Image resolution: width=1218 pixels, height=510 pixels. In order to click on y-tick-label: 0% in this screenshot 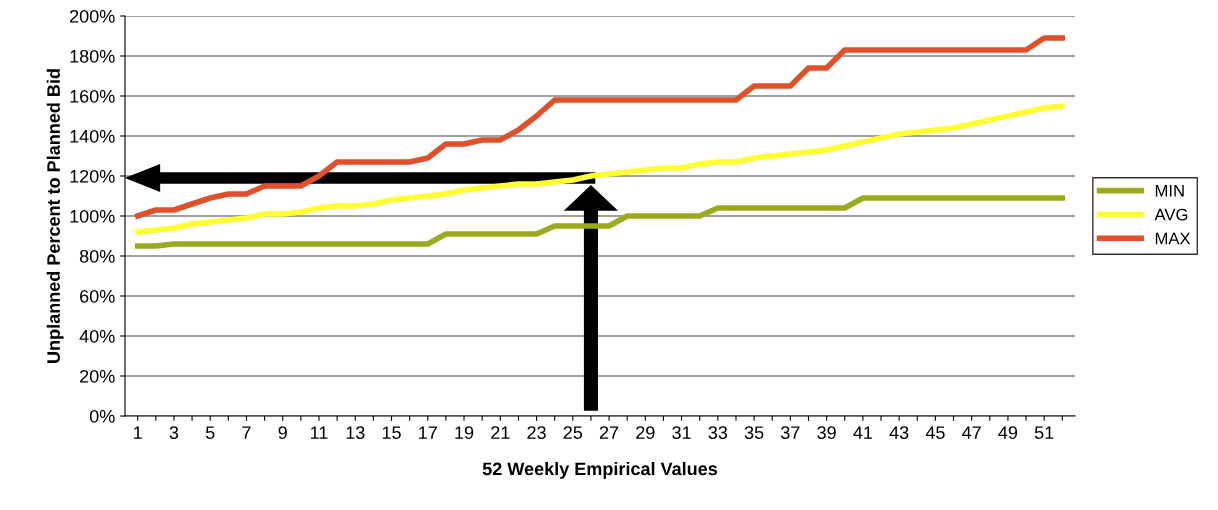, I will do `click(102, 416)`.